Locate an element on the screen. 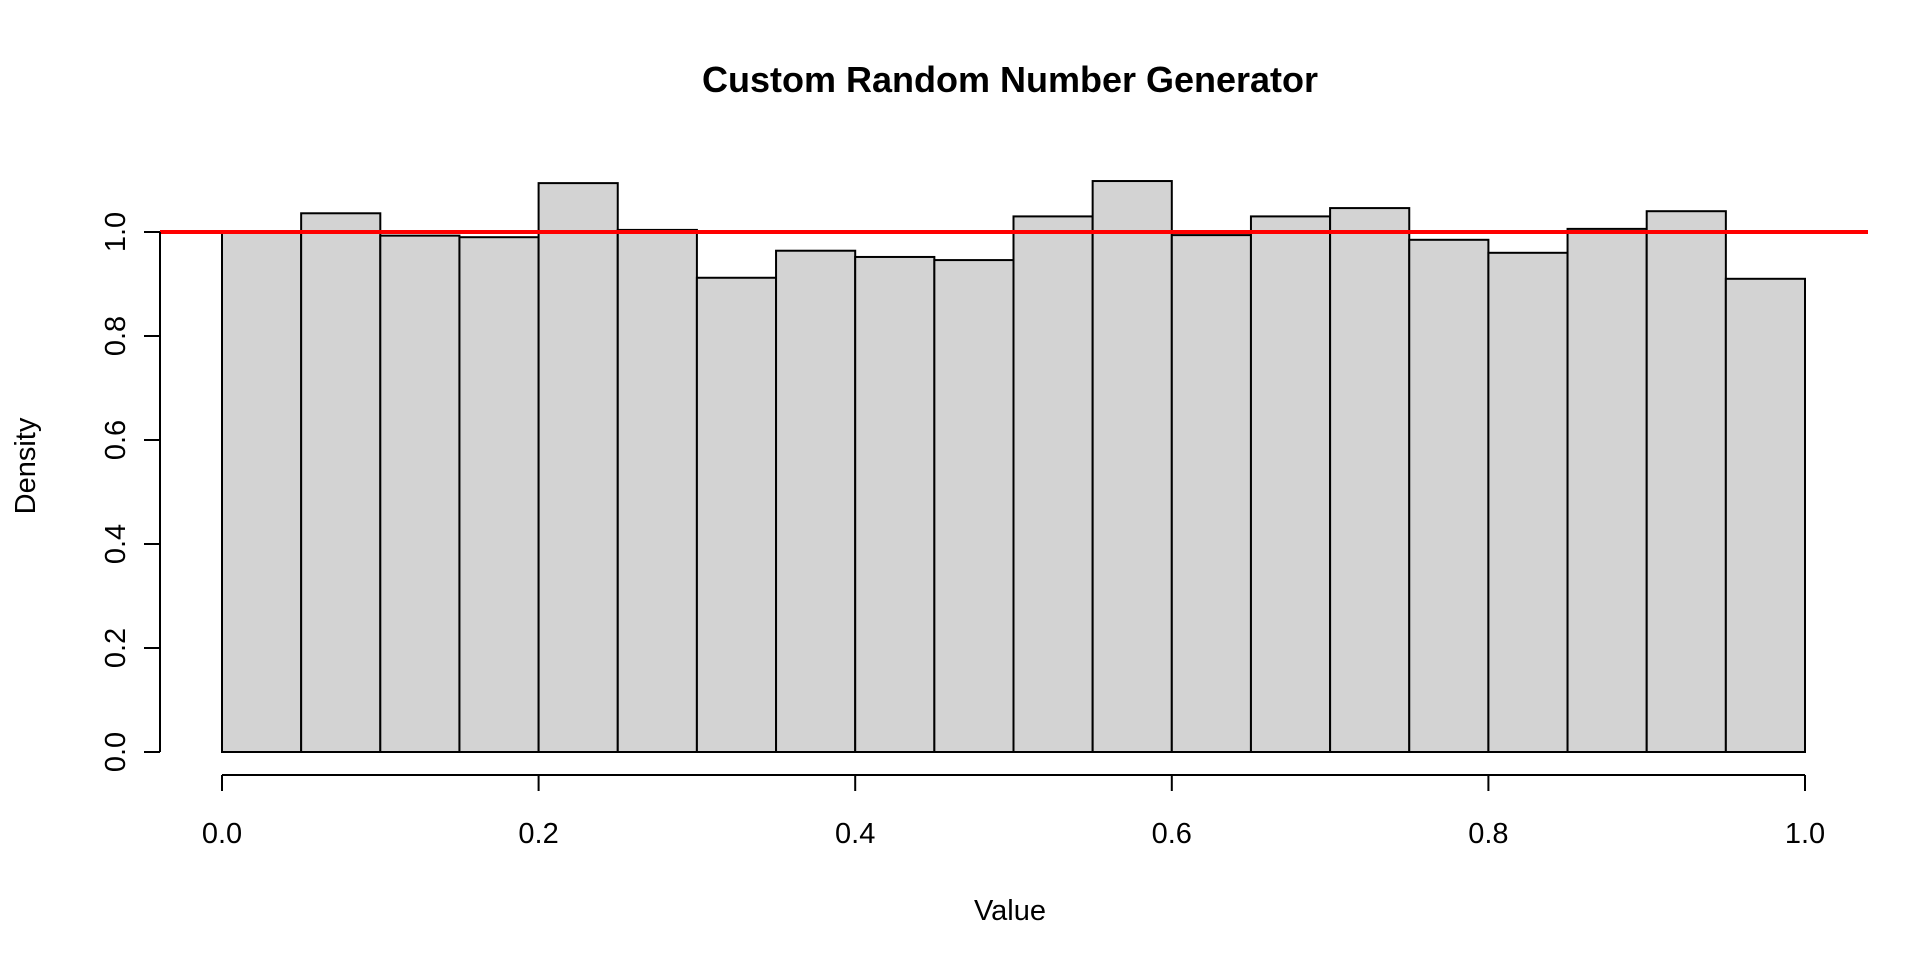 This screenshot has height=960, width=1920. y-tick-label: 0.2 is located at coordinates (116, 648).